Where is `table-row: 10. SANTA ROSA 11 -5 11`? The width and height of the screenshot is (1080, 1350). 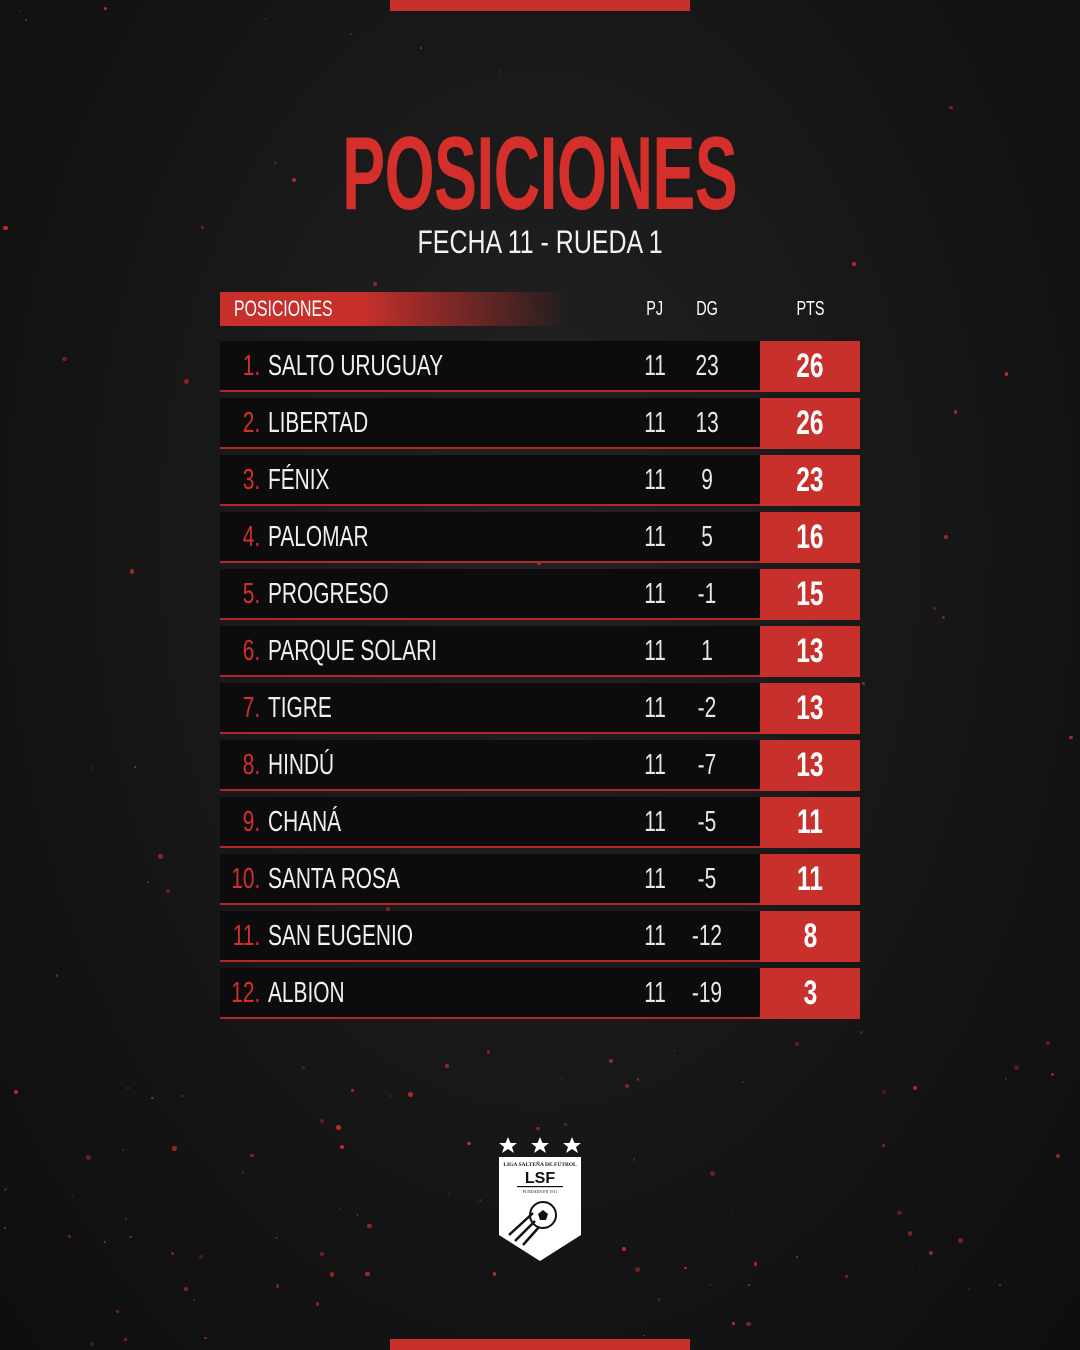
table-row: 10. SANTA ROSA 11 -5 11 is located at coordinates (540, 879).